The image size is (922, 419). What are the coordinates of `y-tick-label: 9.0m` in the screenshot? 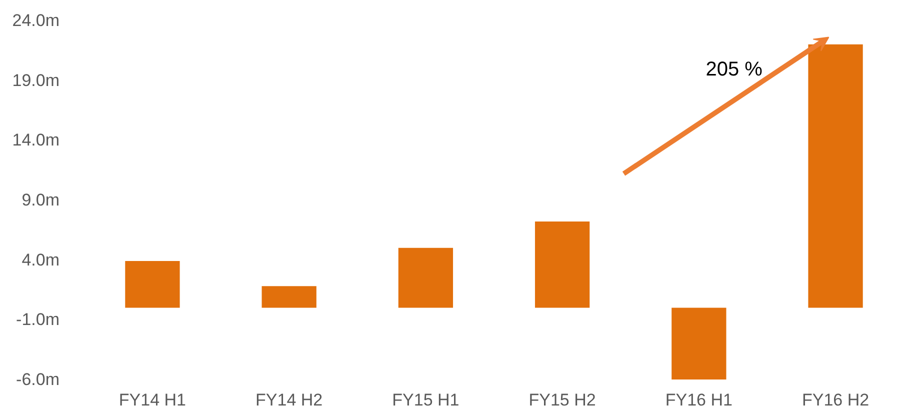 It's located at (41, 200).